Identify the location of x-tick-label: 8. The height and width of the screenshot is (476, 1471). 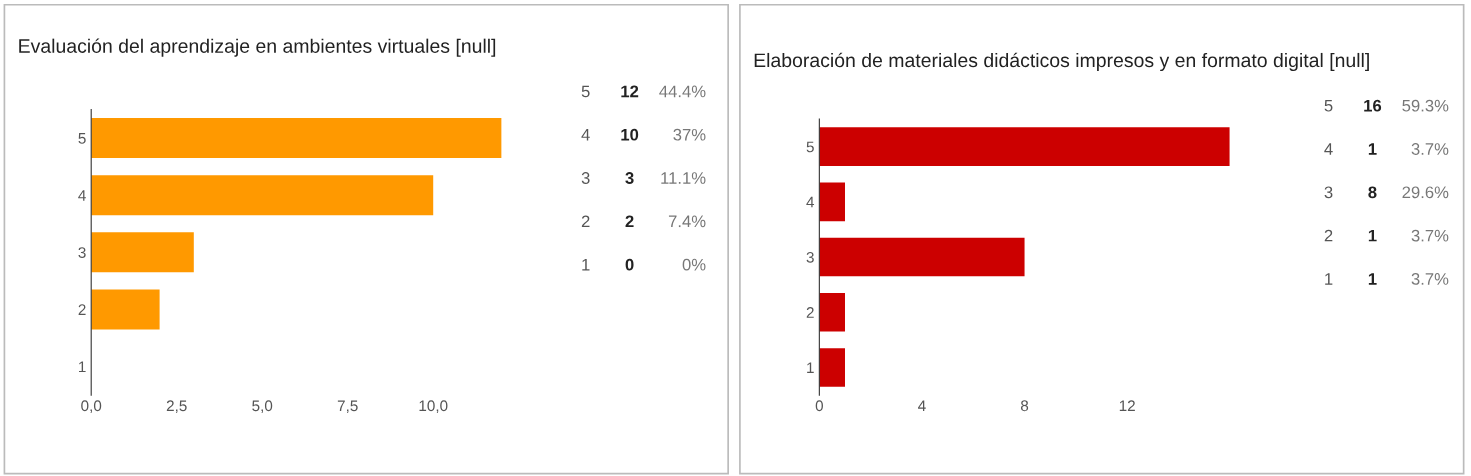
(1024, 406).